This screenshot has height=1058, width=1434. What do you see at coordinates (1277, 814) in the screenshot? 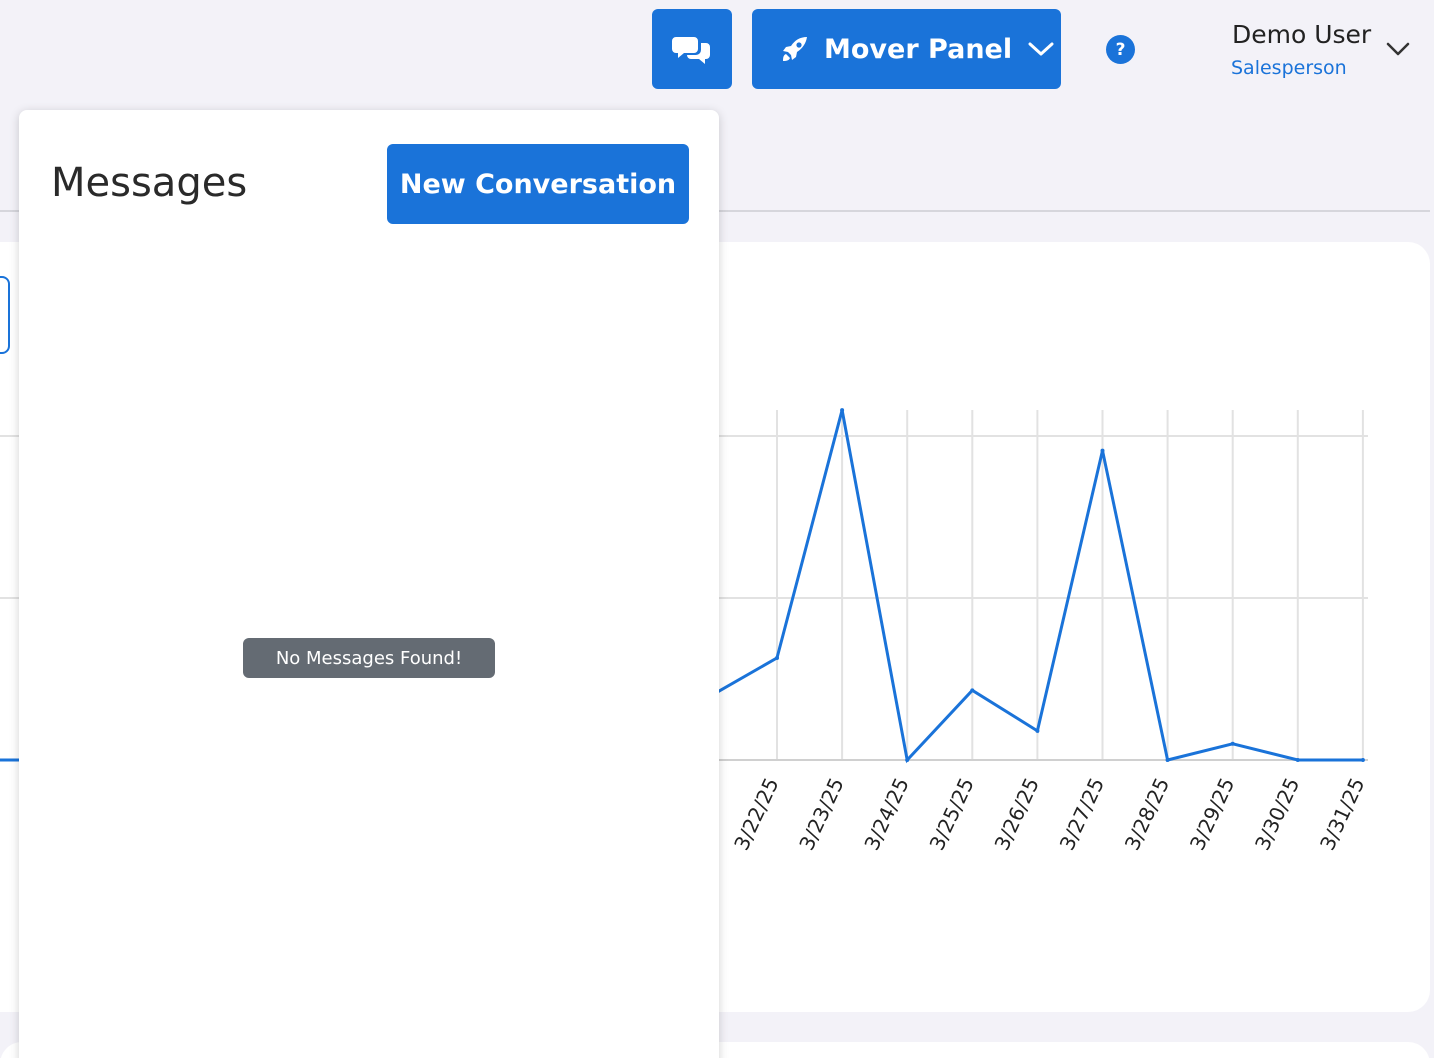
I see `x-tick-label: 3/30/25` at bounding box center [1277, 814].